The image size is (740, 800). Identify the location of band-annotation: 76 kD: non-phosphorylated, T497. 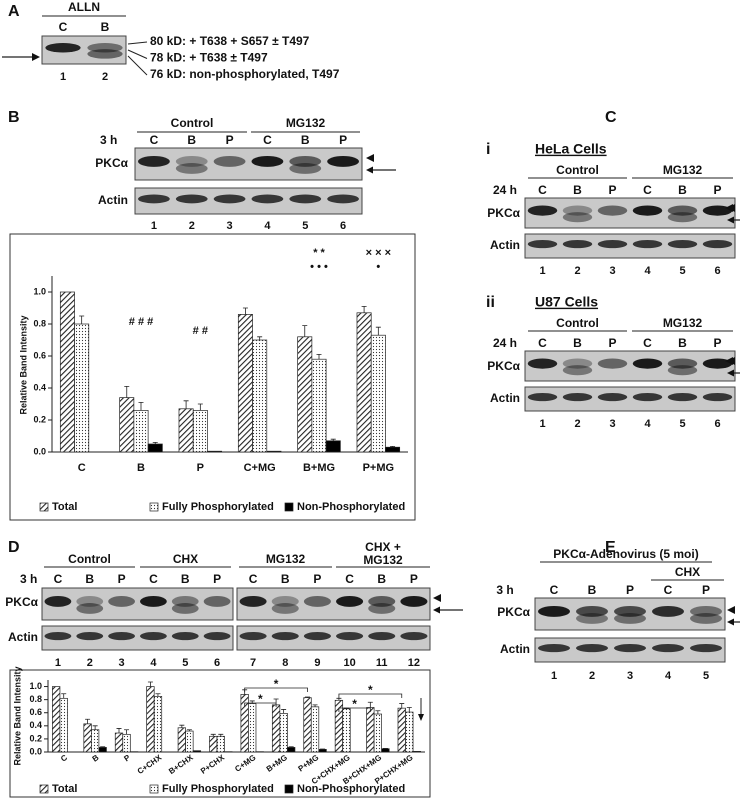
(245, 74).